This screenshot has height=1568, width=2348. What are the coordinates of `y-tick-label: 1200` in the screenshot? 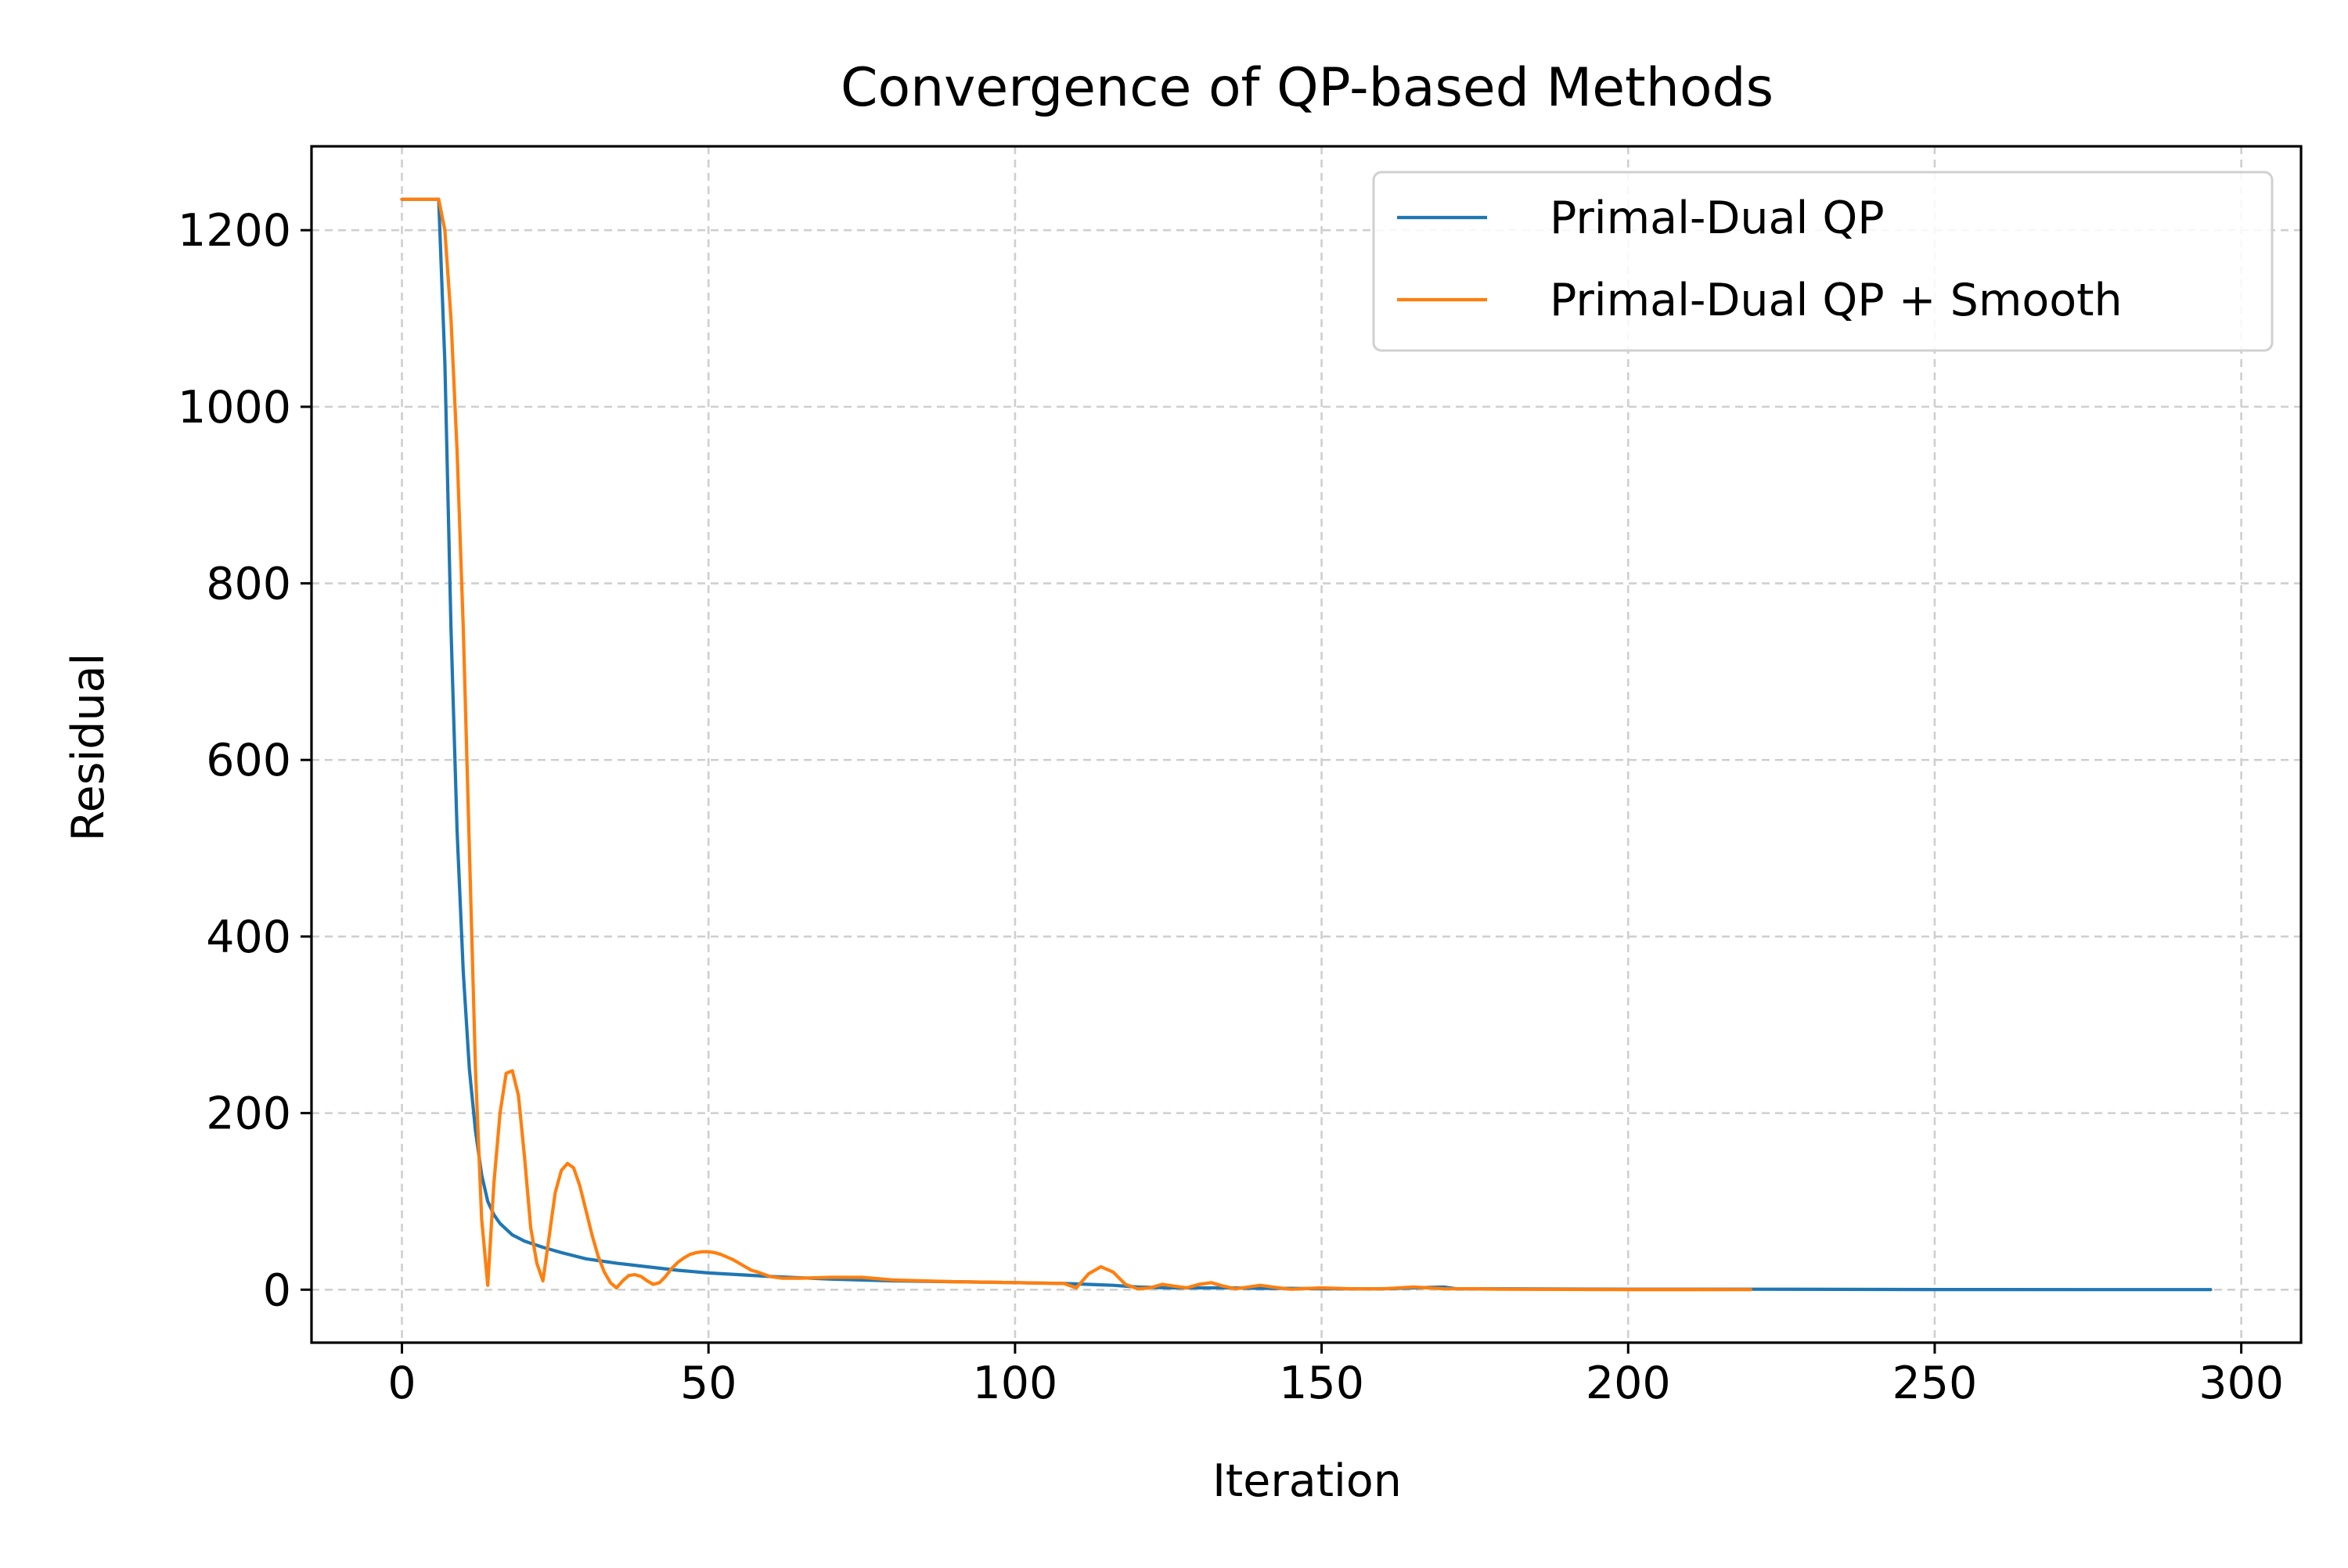 It's located at (234, 231).